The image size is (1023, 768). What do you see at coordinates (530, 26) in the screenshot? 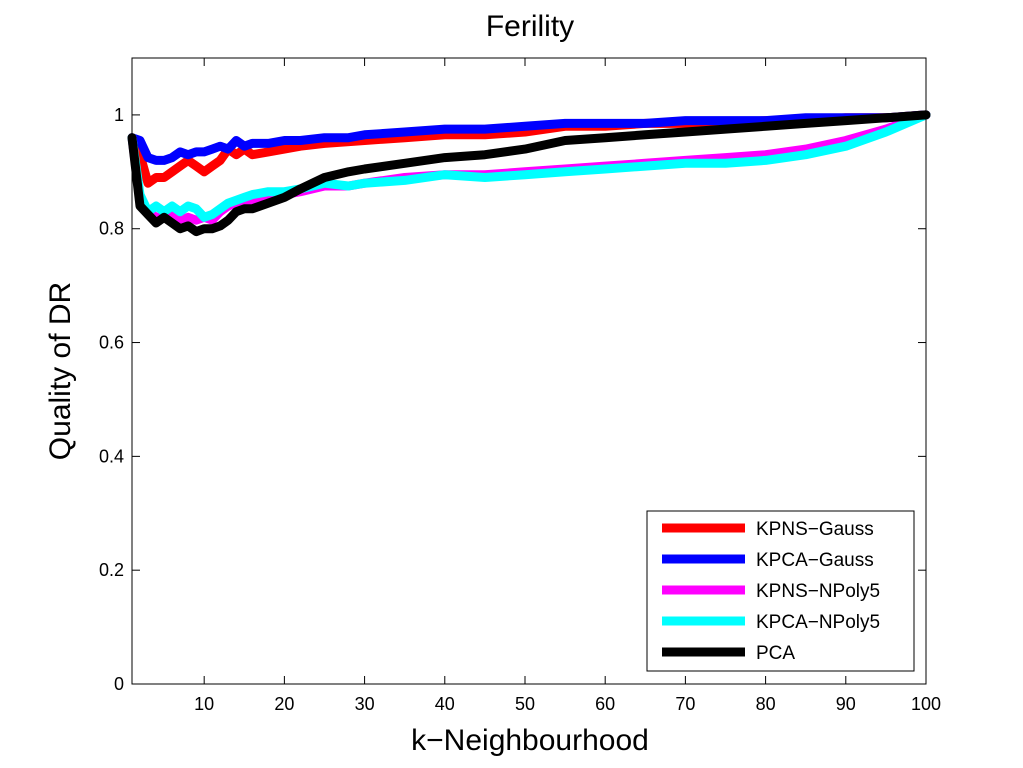
I see `chart-title: Ferility` at bounding box center [530, 26].